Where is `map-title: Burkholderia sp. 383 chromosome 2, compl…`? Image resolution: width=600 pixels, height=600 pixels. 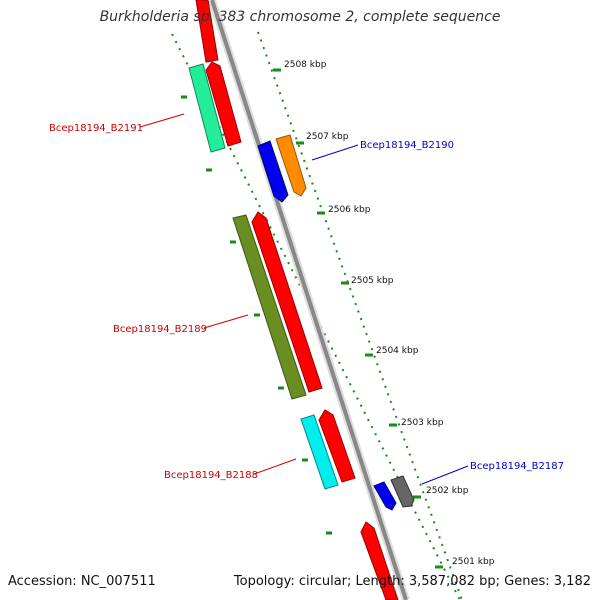
map-title: Burkholderia sp. 383 chromosome 2, compl… is located at coordinates (300, 17).